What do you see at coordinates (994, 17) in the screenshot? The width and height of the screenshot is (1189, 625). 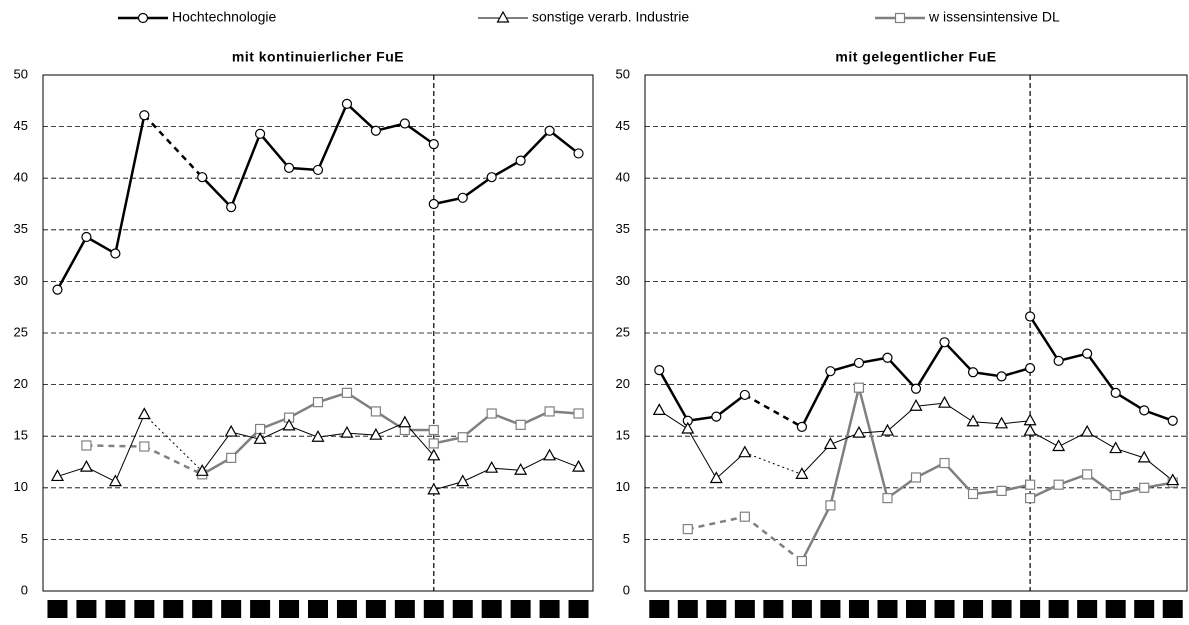 I see `legend-label: w issensintensive DL` at bounding box center [994, 17].